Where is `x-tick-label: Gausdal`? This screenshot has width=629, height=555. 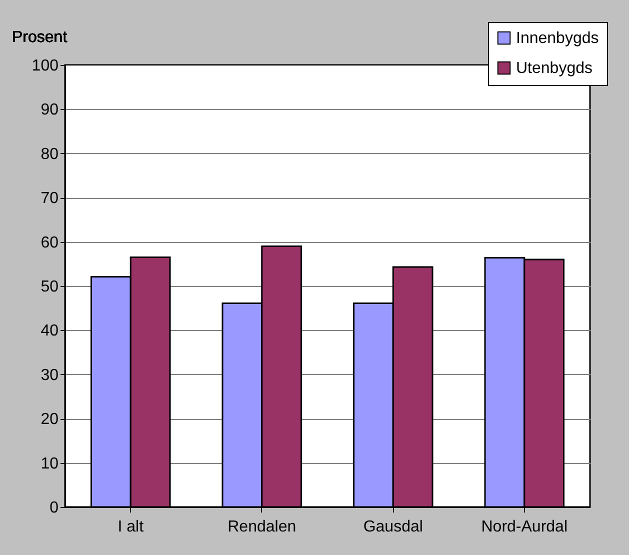
x-tick-label: Gausdal is located at coordinates (393, 527).